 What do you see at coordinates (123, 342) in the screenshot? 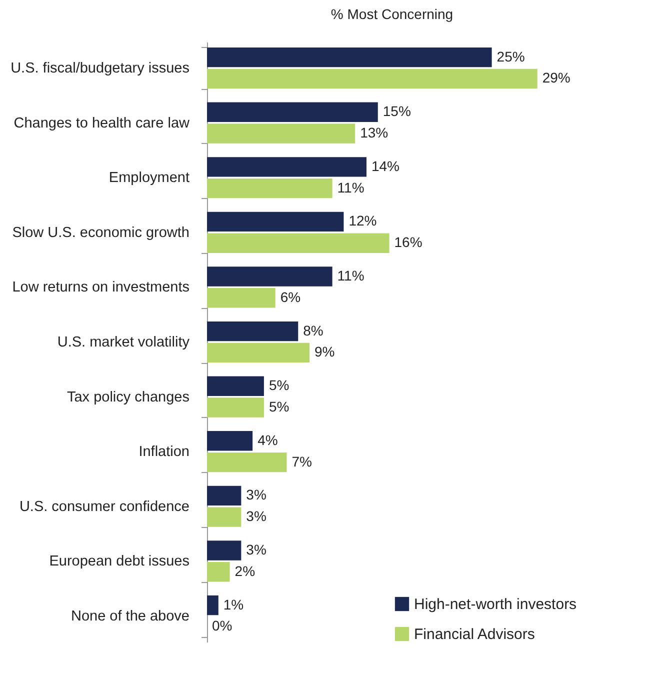
I see `y-tick-label: U.S. market volatility` at bounding box center [123, 342].